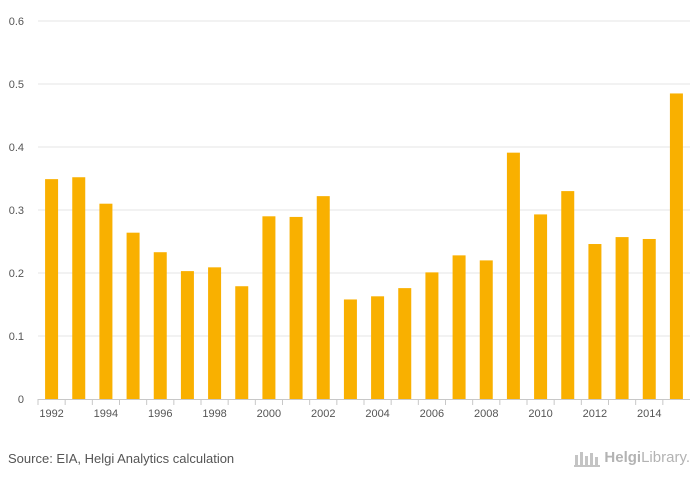  Describe the element at coordinates (378, 347) in the screenshot. I see `bar-2004` at that location.